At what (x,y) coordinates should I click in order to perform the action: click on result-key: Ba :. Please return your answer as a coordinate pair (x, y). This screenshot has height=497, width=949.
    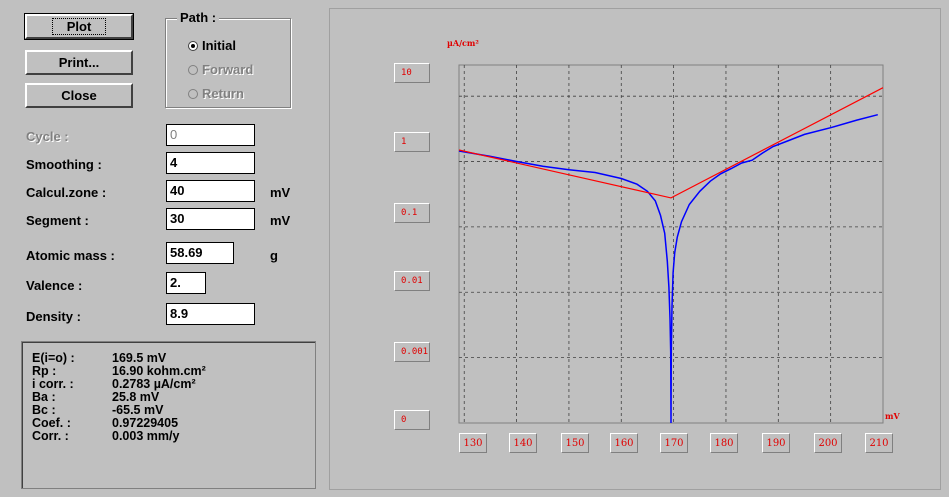
    Looking at the image, I should click on (44, 397).